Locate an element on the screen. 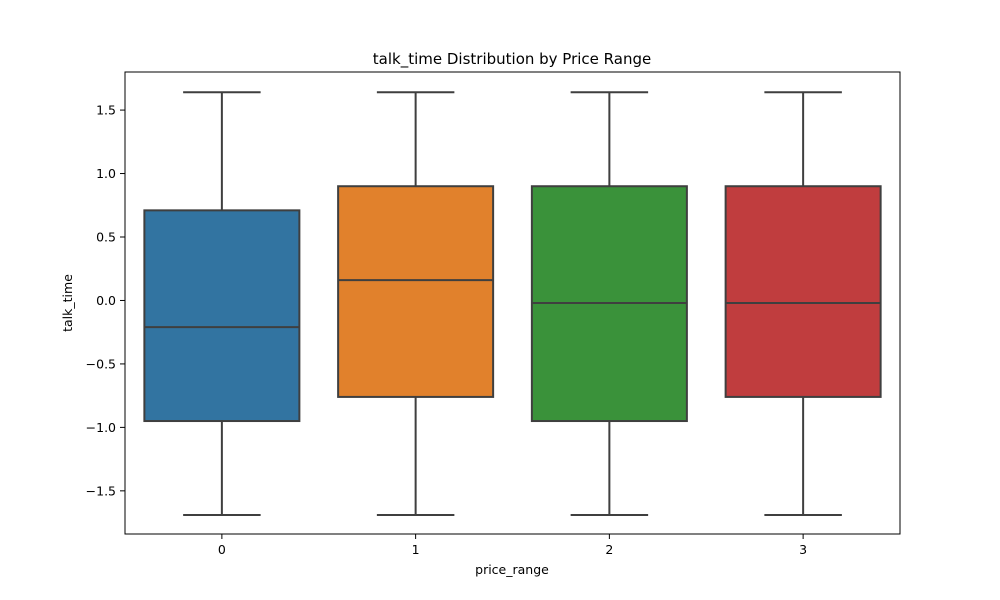 The image size is (1000, 600). y-axis: −1.5 −1.0 −0.5 0.0 0.5 1.0 1.5 is located at coordinates (105, 300).